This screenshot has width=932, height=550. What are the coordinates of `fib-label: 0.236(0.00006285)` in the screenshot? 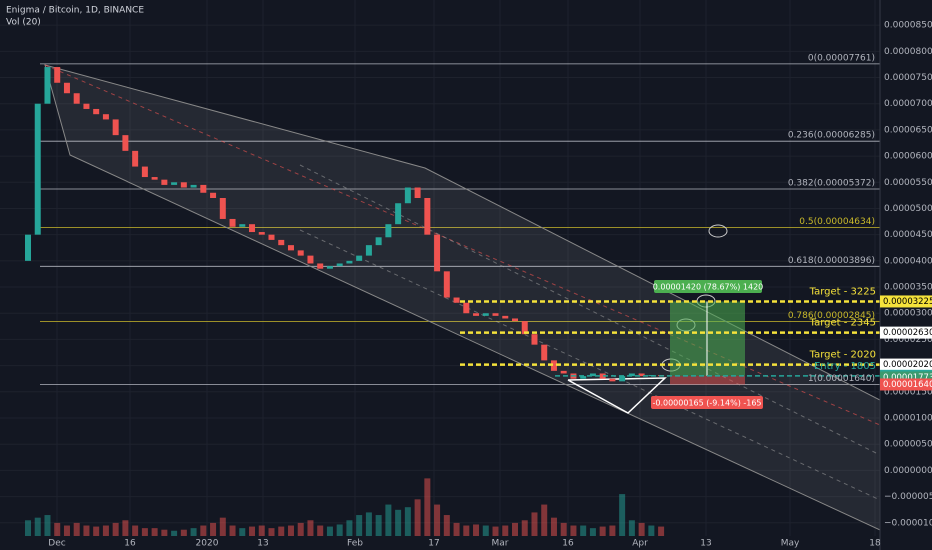 It's located at (831, 136).